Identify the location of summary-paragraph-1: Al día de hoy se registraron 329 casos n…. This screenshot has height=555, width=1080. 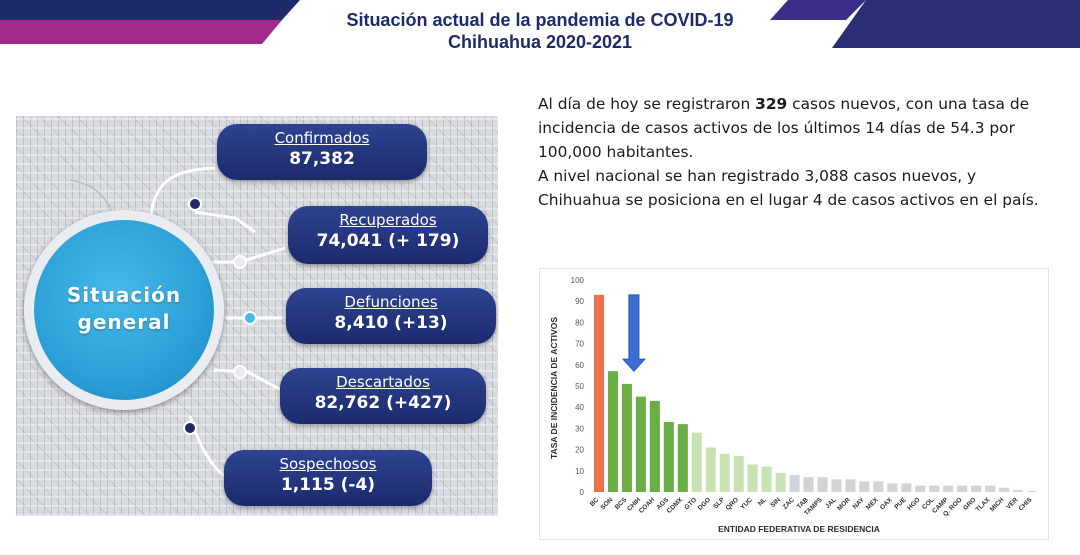
(800, 128).